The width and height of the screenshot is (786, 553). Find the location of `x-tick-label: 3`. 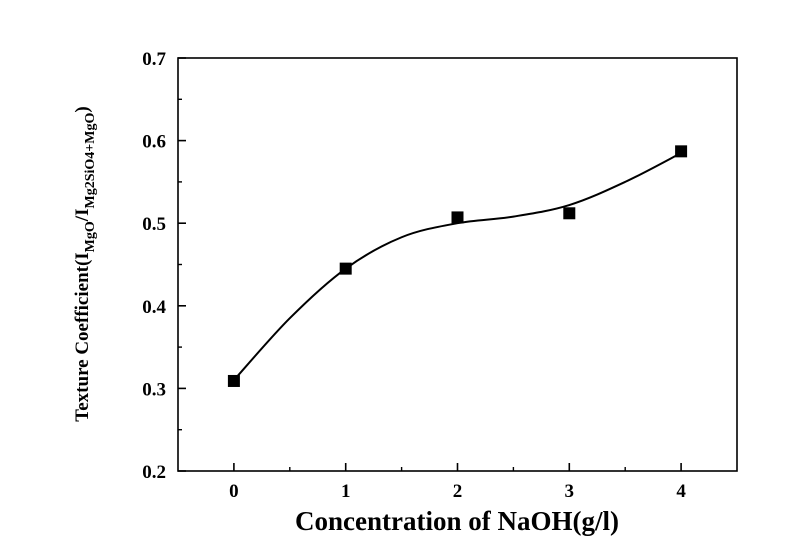

x-tick-label: 3 is located at coordinates (570, 491).